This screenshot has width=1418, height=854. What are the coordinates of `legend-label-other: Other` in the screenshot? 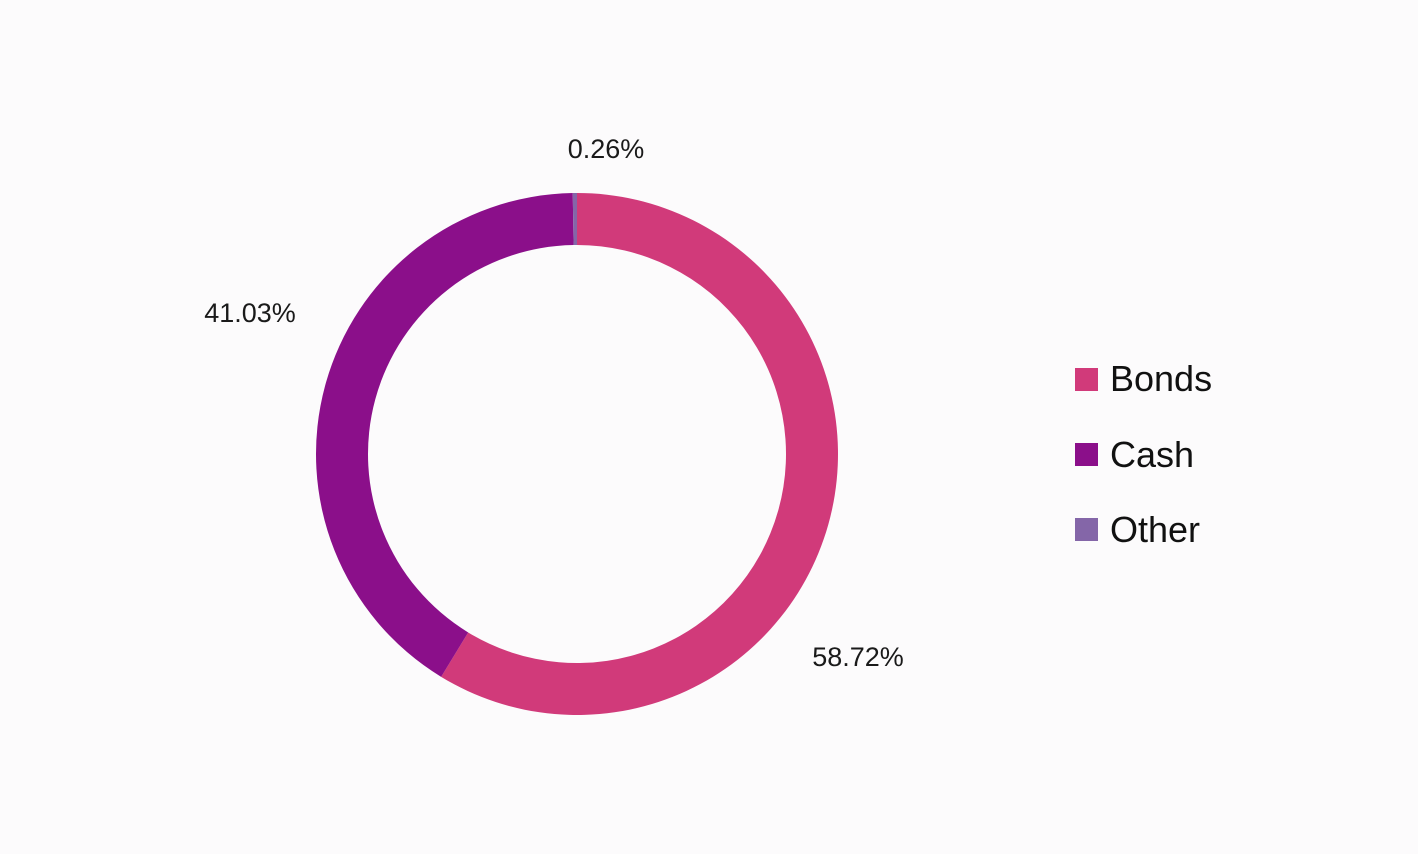 It's located at (1155, 529).